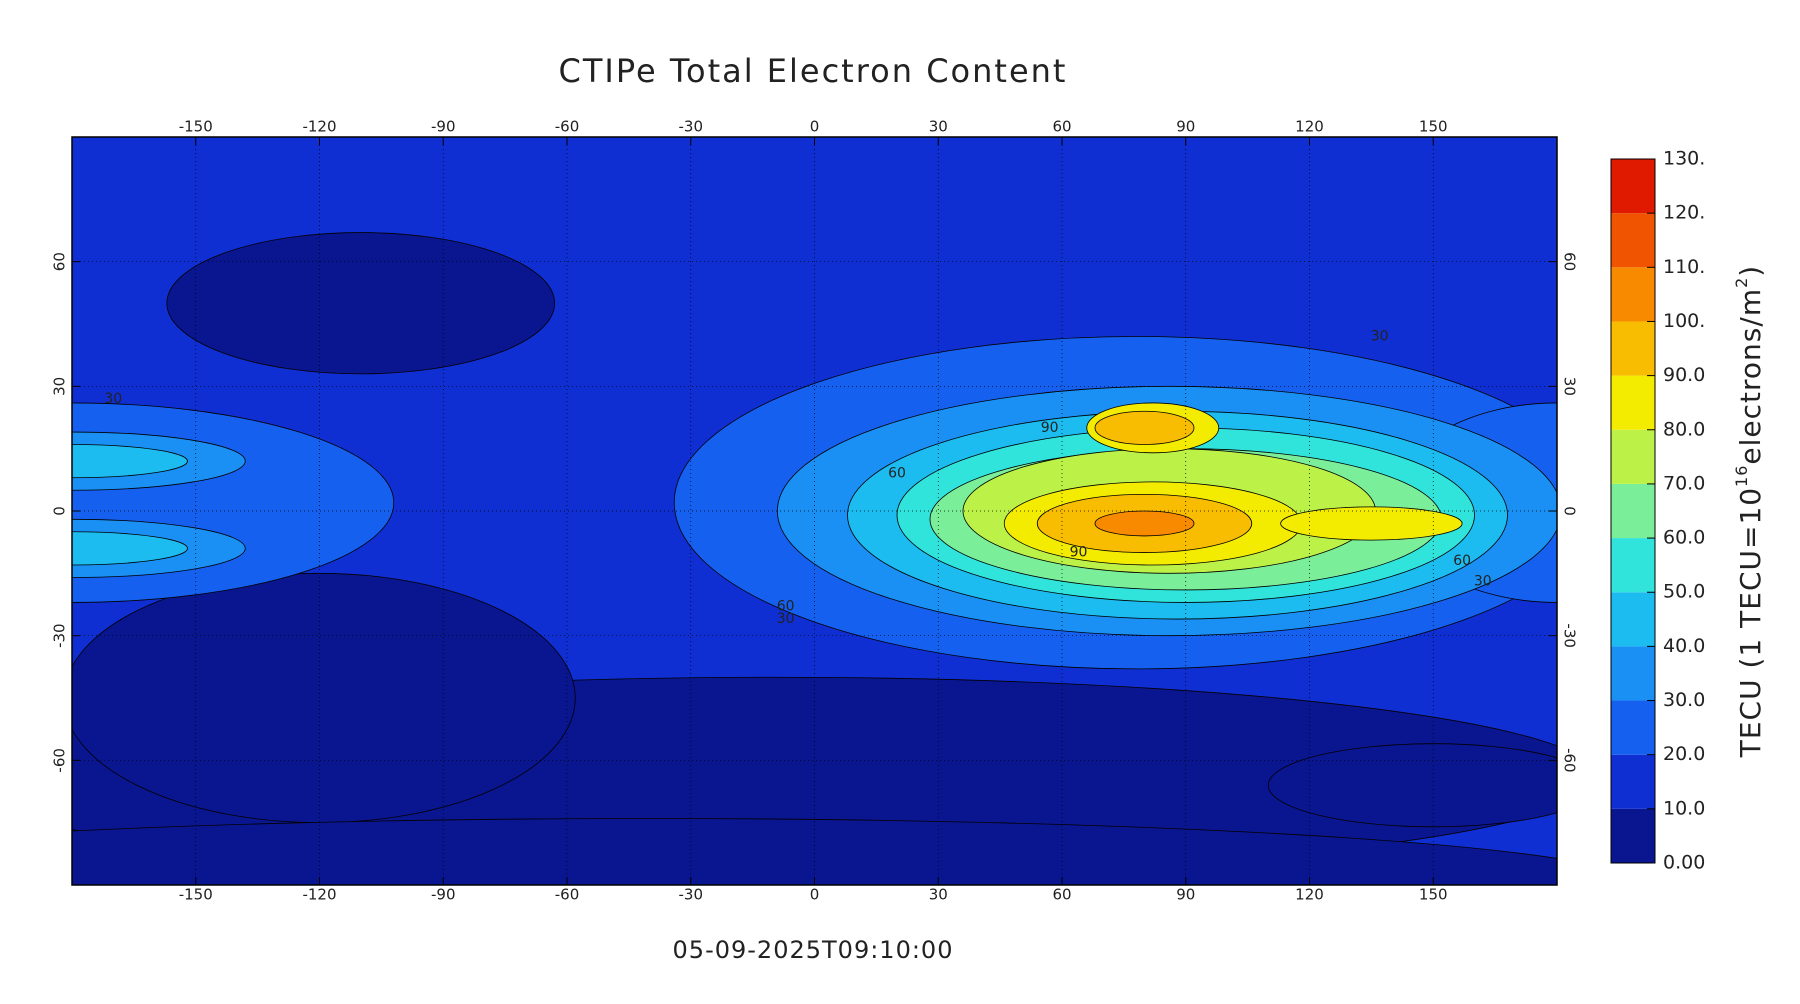 Image resolution: width=1800 pixels, height=1004 pixels. I want to click on colorbar-frame, so click(1633, 511).